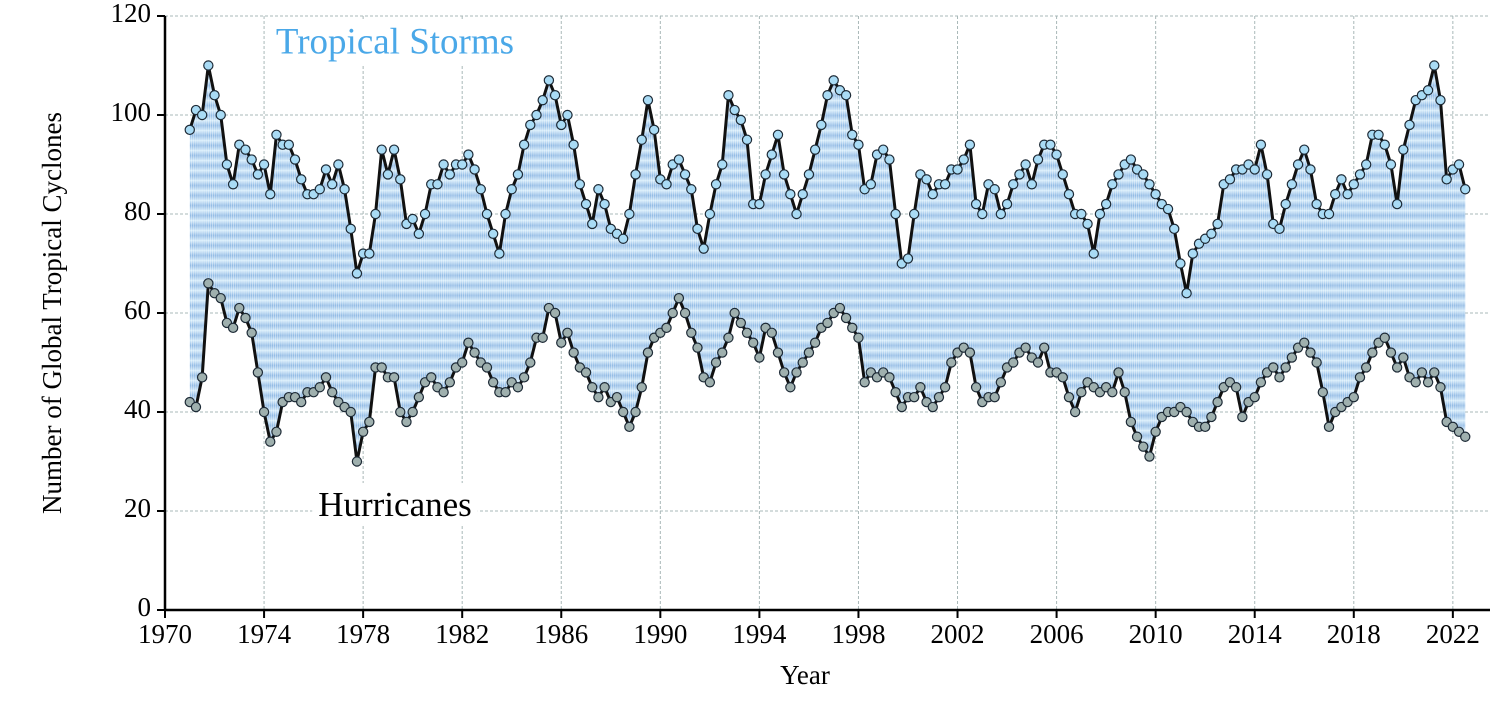 This screenshot has width=1500, height=705. Describe the element at coordinates (395, 42) in the screenshot. I see `label-background` at that location.